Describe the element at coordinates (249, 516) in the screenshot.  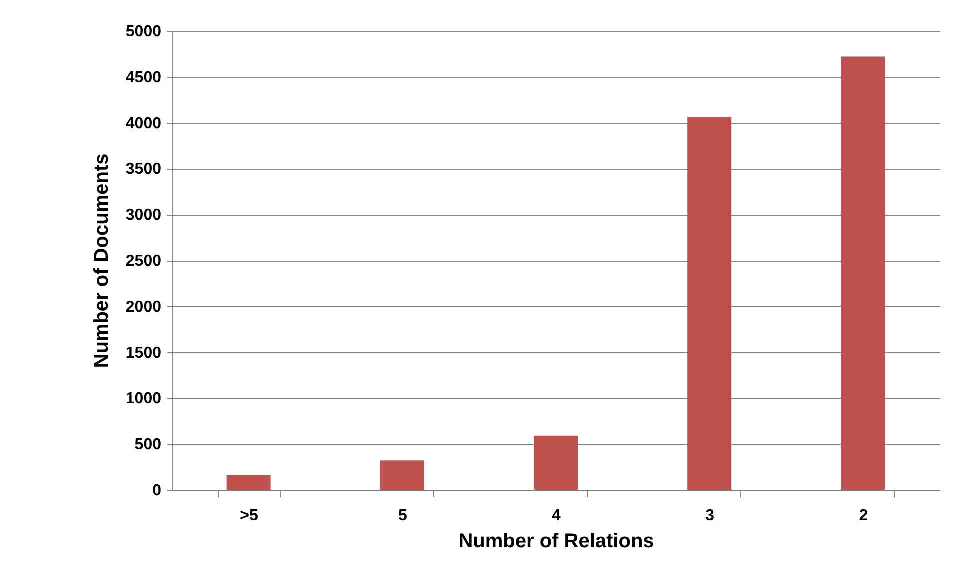
I see `x-tick-label: >5` at that location.